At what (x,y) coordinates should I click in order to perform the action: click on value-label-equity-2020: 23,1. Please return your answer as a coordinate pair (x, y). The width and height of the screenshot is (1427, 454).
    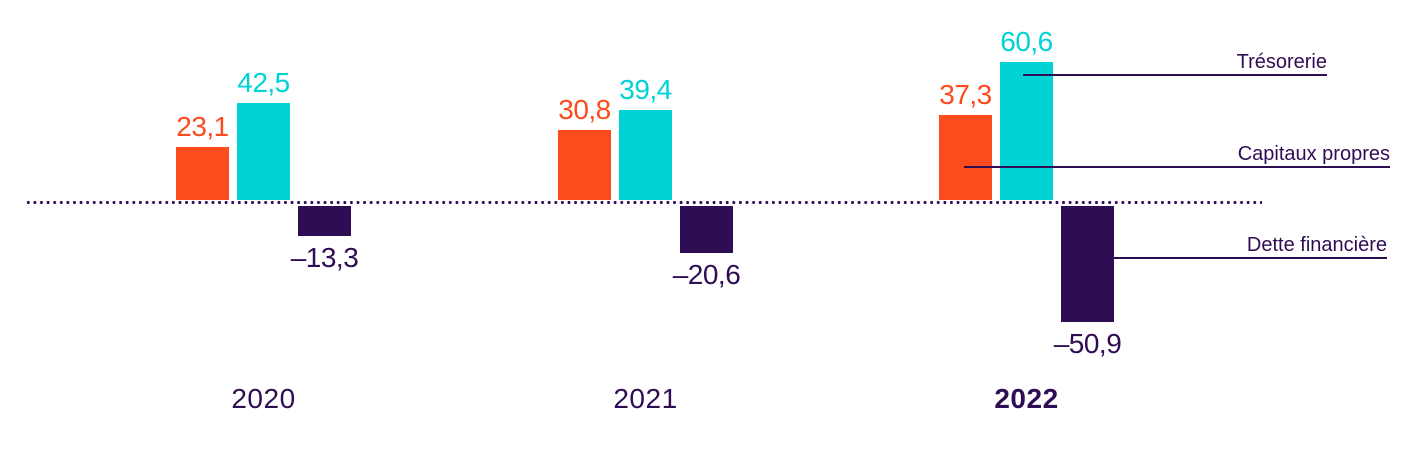
    Looking at the image, I should click on (202, 126).